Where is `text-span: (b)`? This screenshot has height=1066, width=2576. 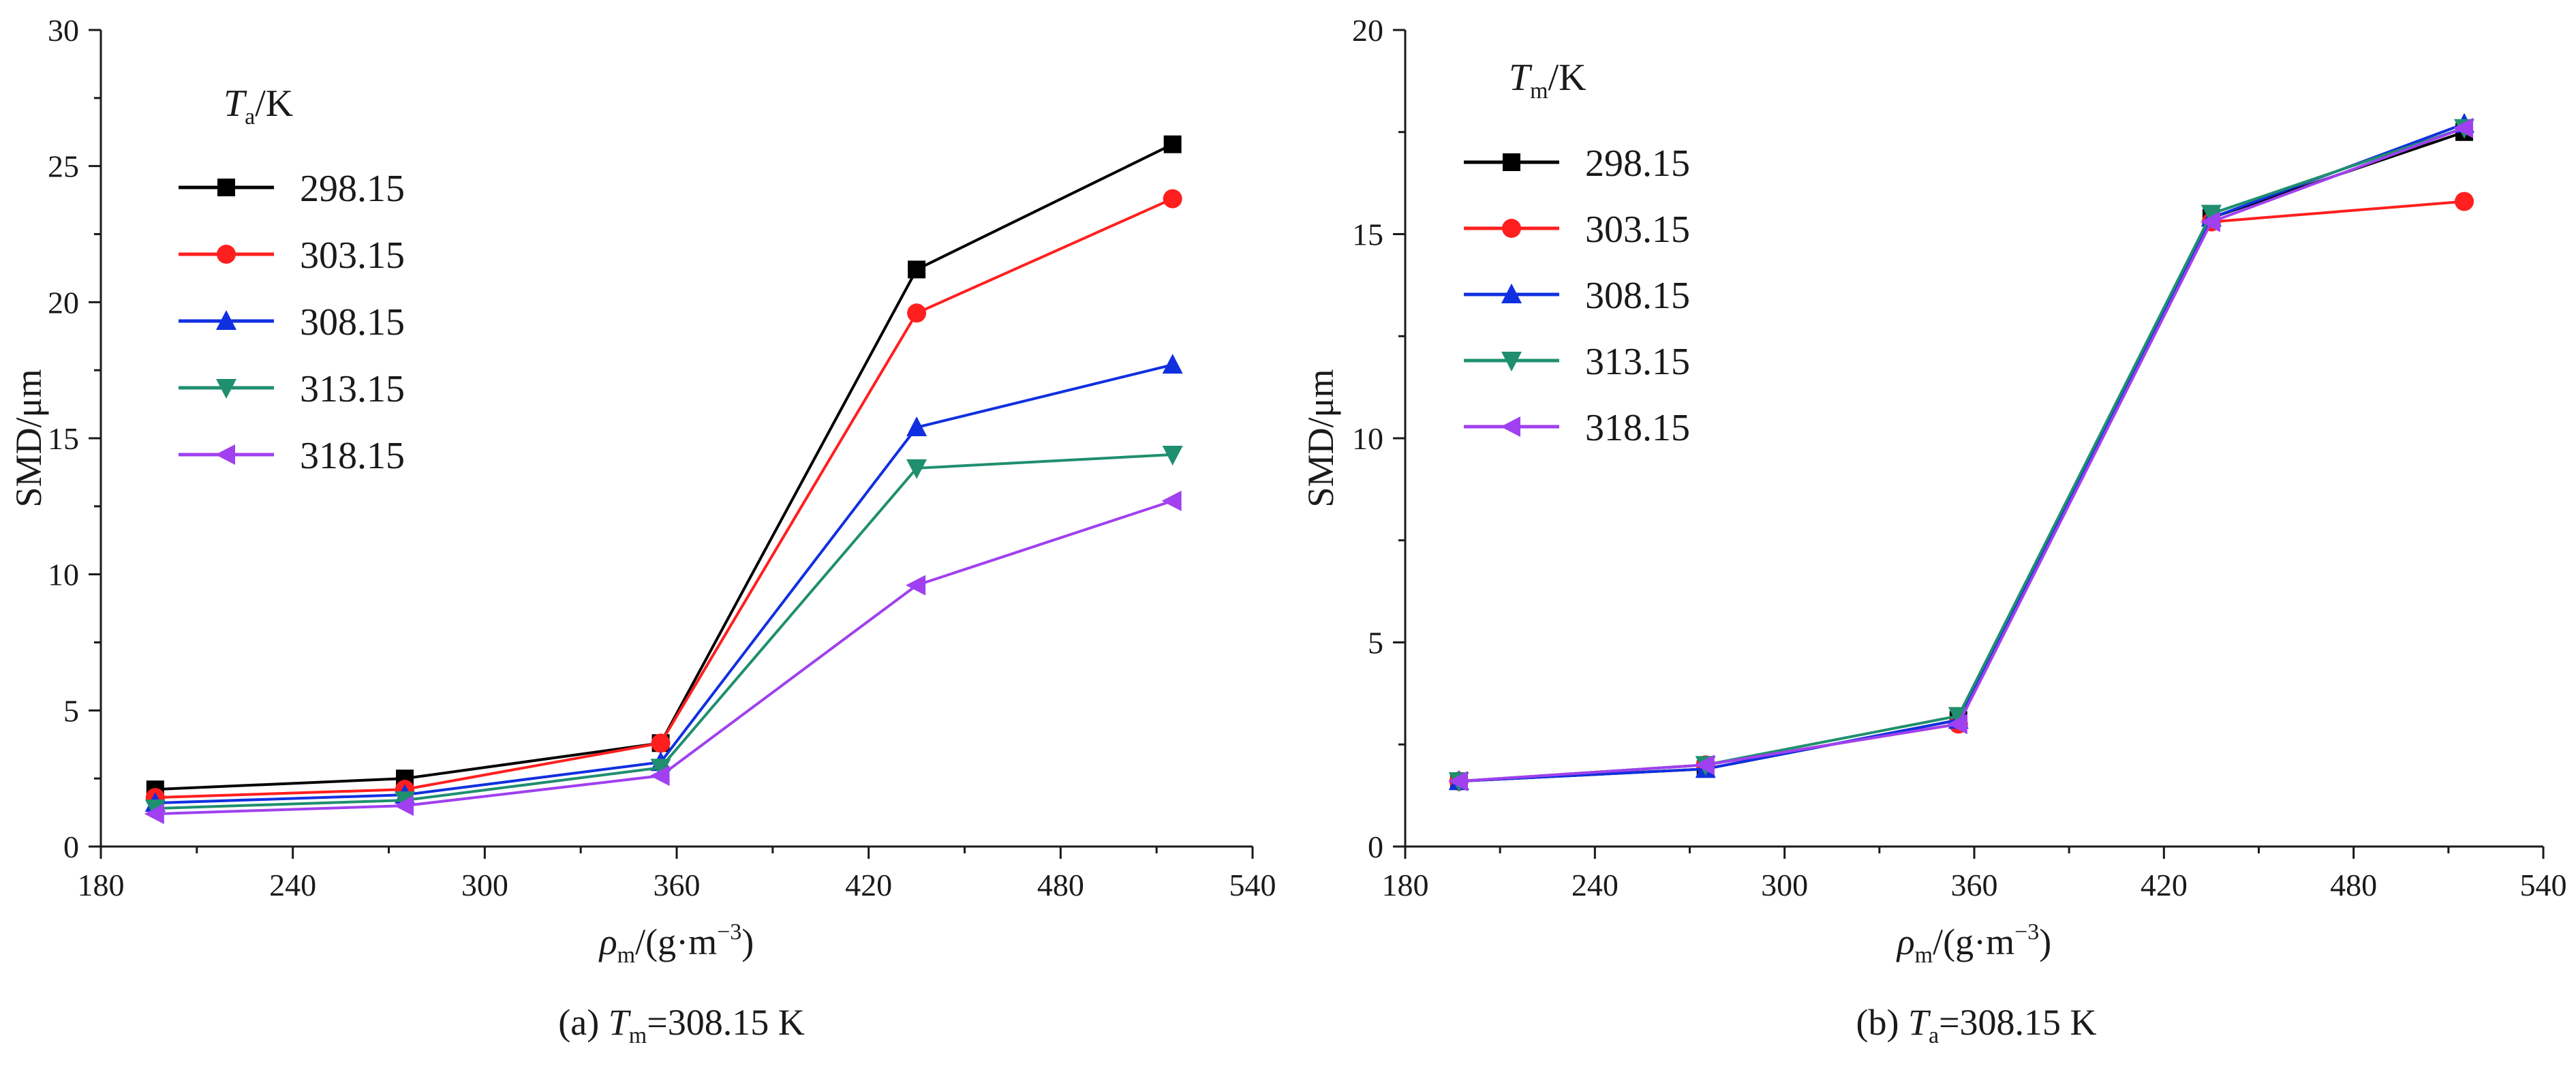
text-span: (b) is located at coordinates (1881, 1022).